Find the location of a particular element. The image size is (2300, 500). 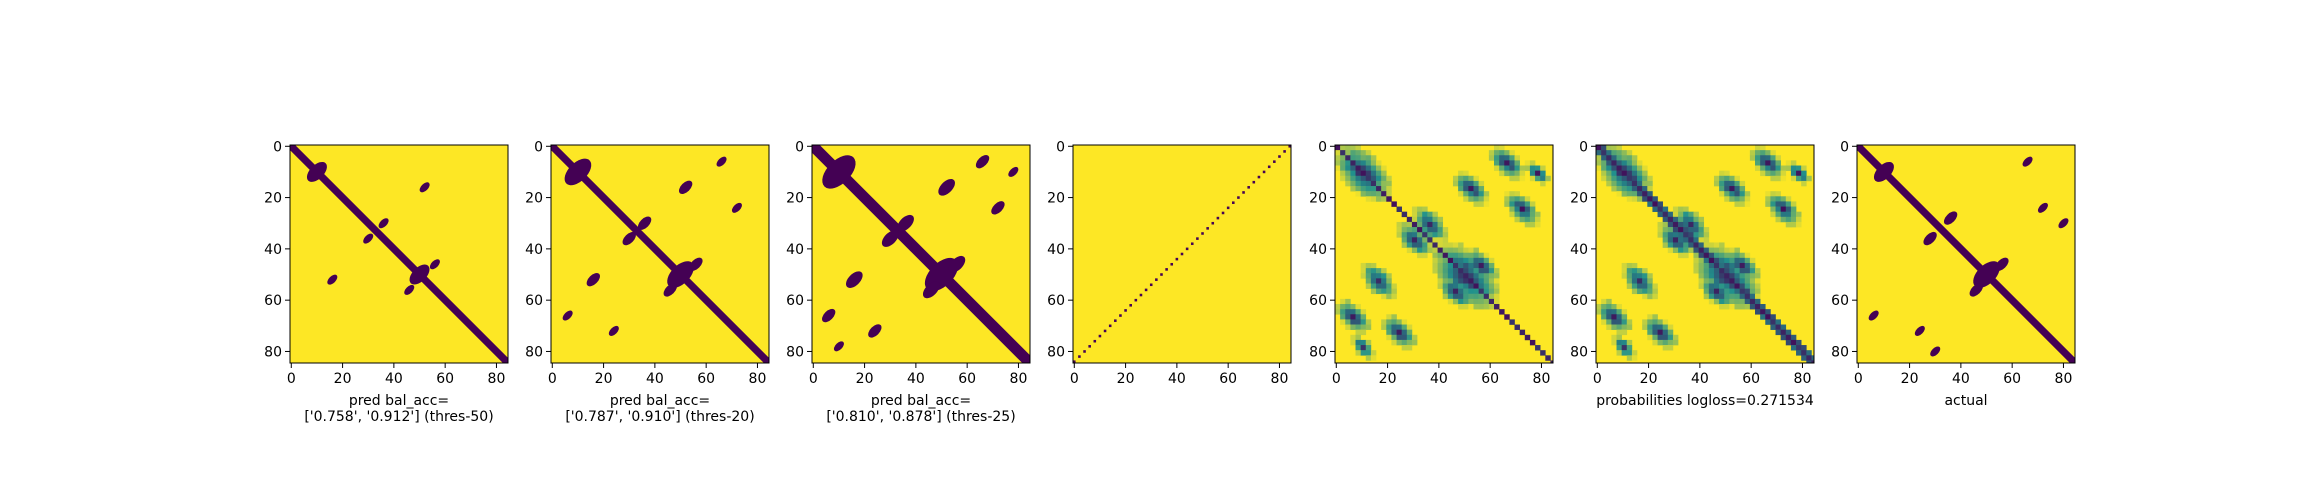

x-tick-label: 20 is located at coordinates (343, 379).